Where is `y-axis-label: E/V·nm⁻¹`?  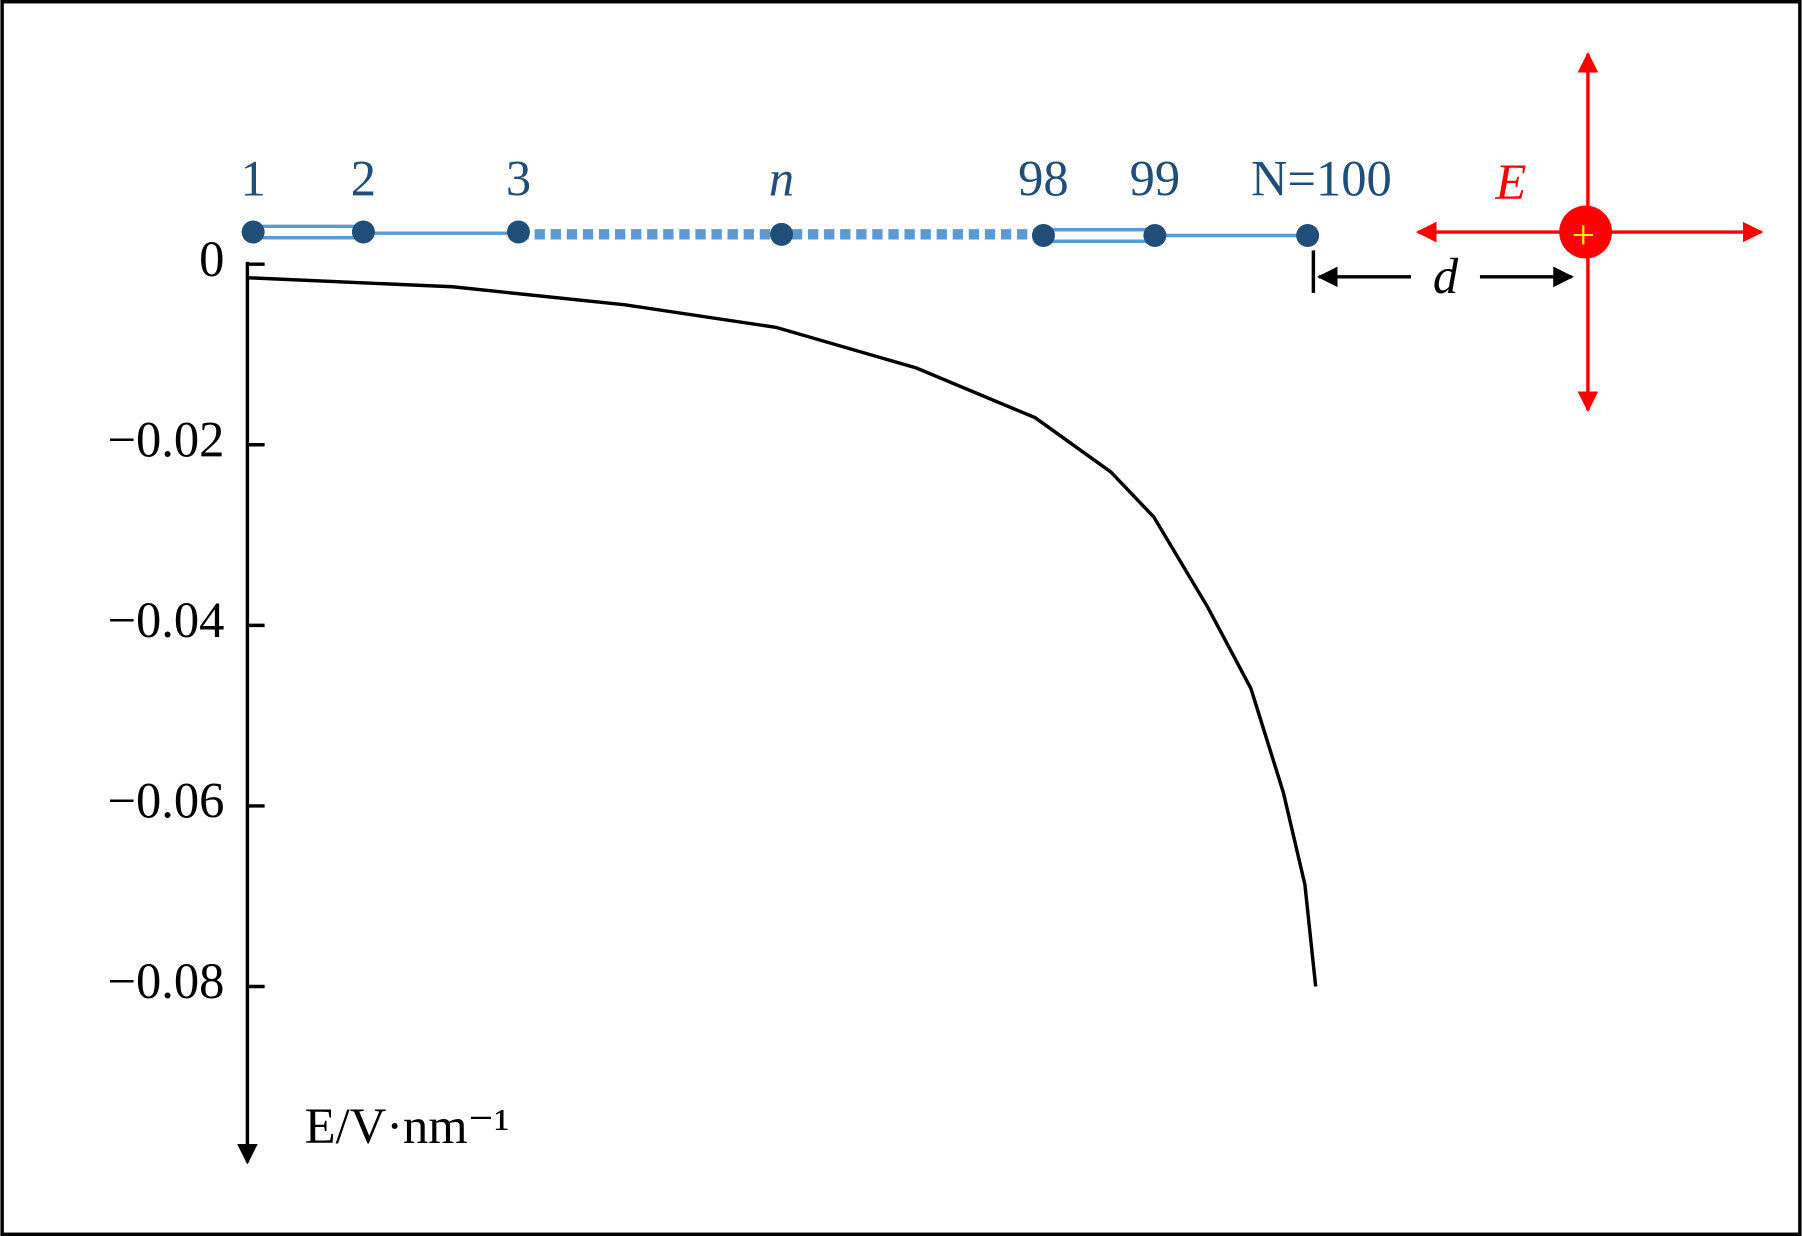
y-axis-label: E/V·nm⁻¹ is located at coordinates (407, 1126).